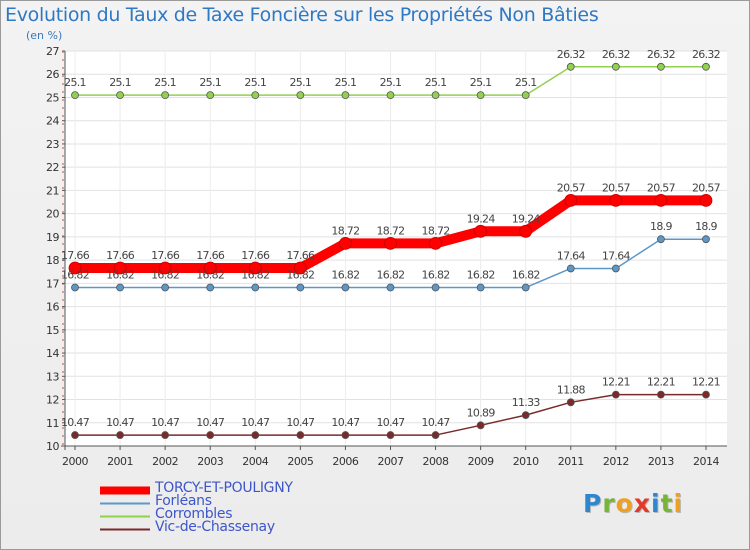  What do you see at coordinates (616, 461) in the screenshot?
I see `x-tick-label: 2012` at bounding box center [616, 461].